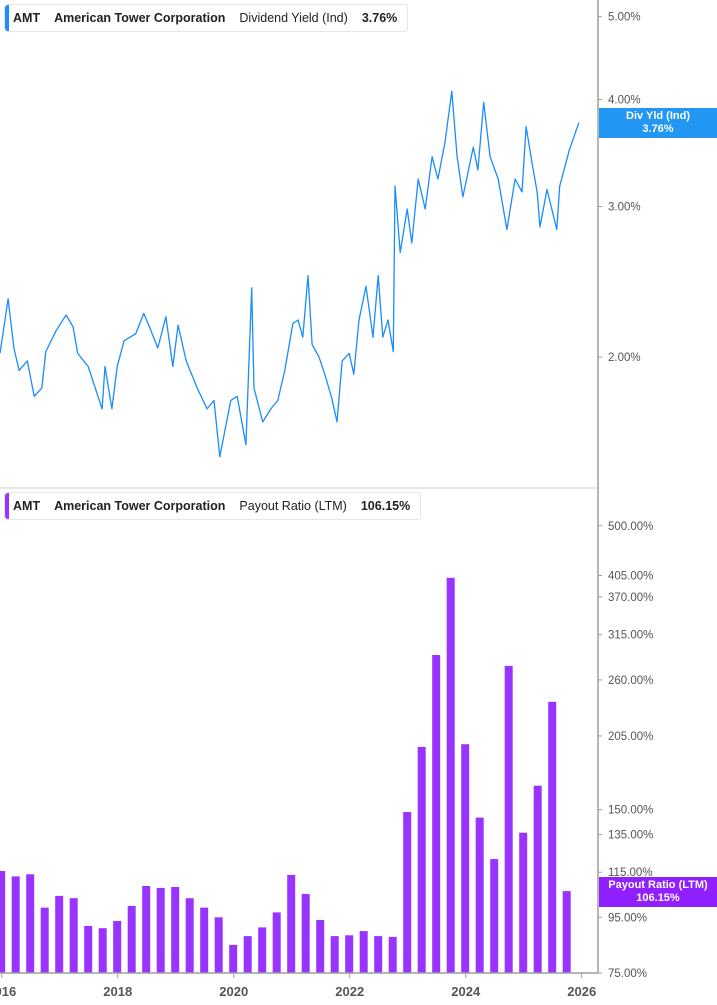 This screenshot has width=717, height=1005. Describe the element at coordinates (630, 527) in the screenshot. I see `y-tick-label: 500.00%` at that location.